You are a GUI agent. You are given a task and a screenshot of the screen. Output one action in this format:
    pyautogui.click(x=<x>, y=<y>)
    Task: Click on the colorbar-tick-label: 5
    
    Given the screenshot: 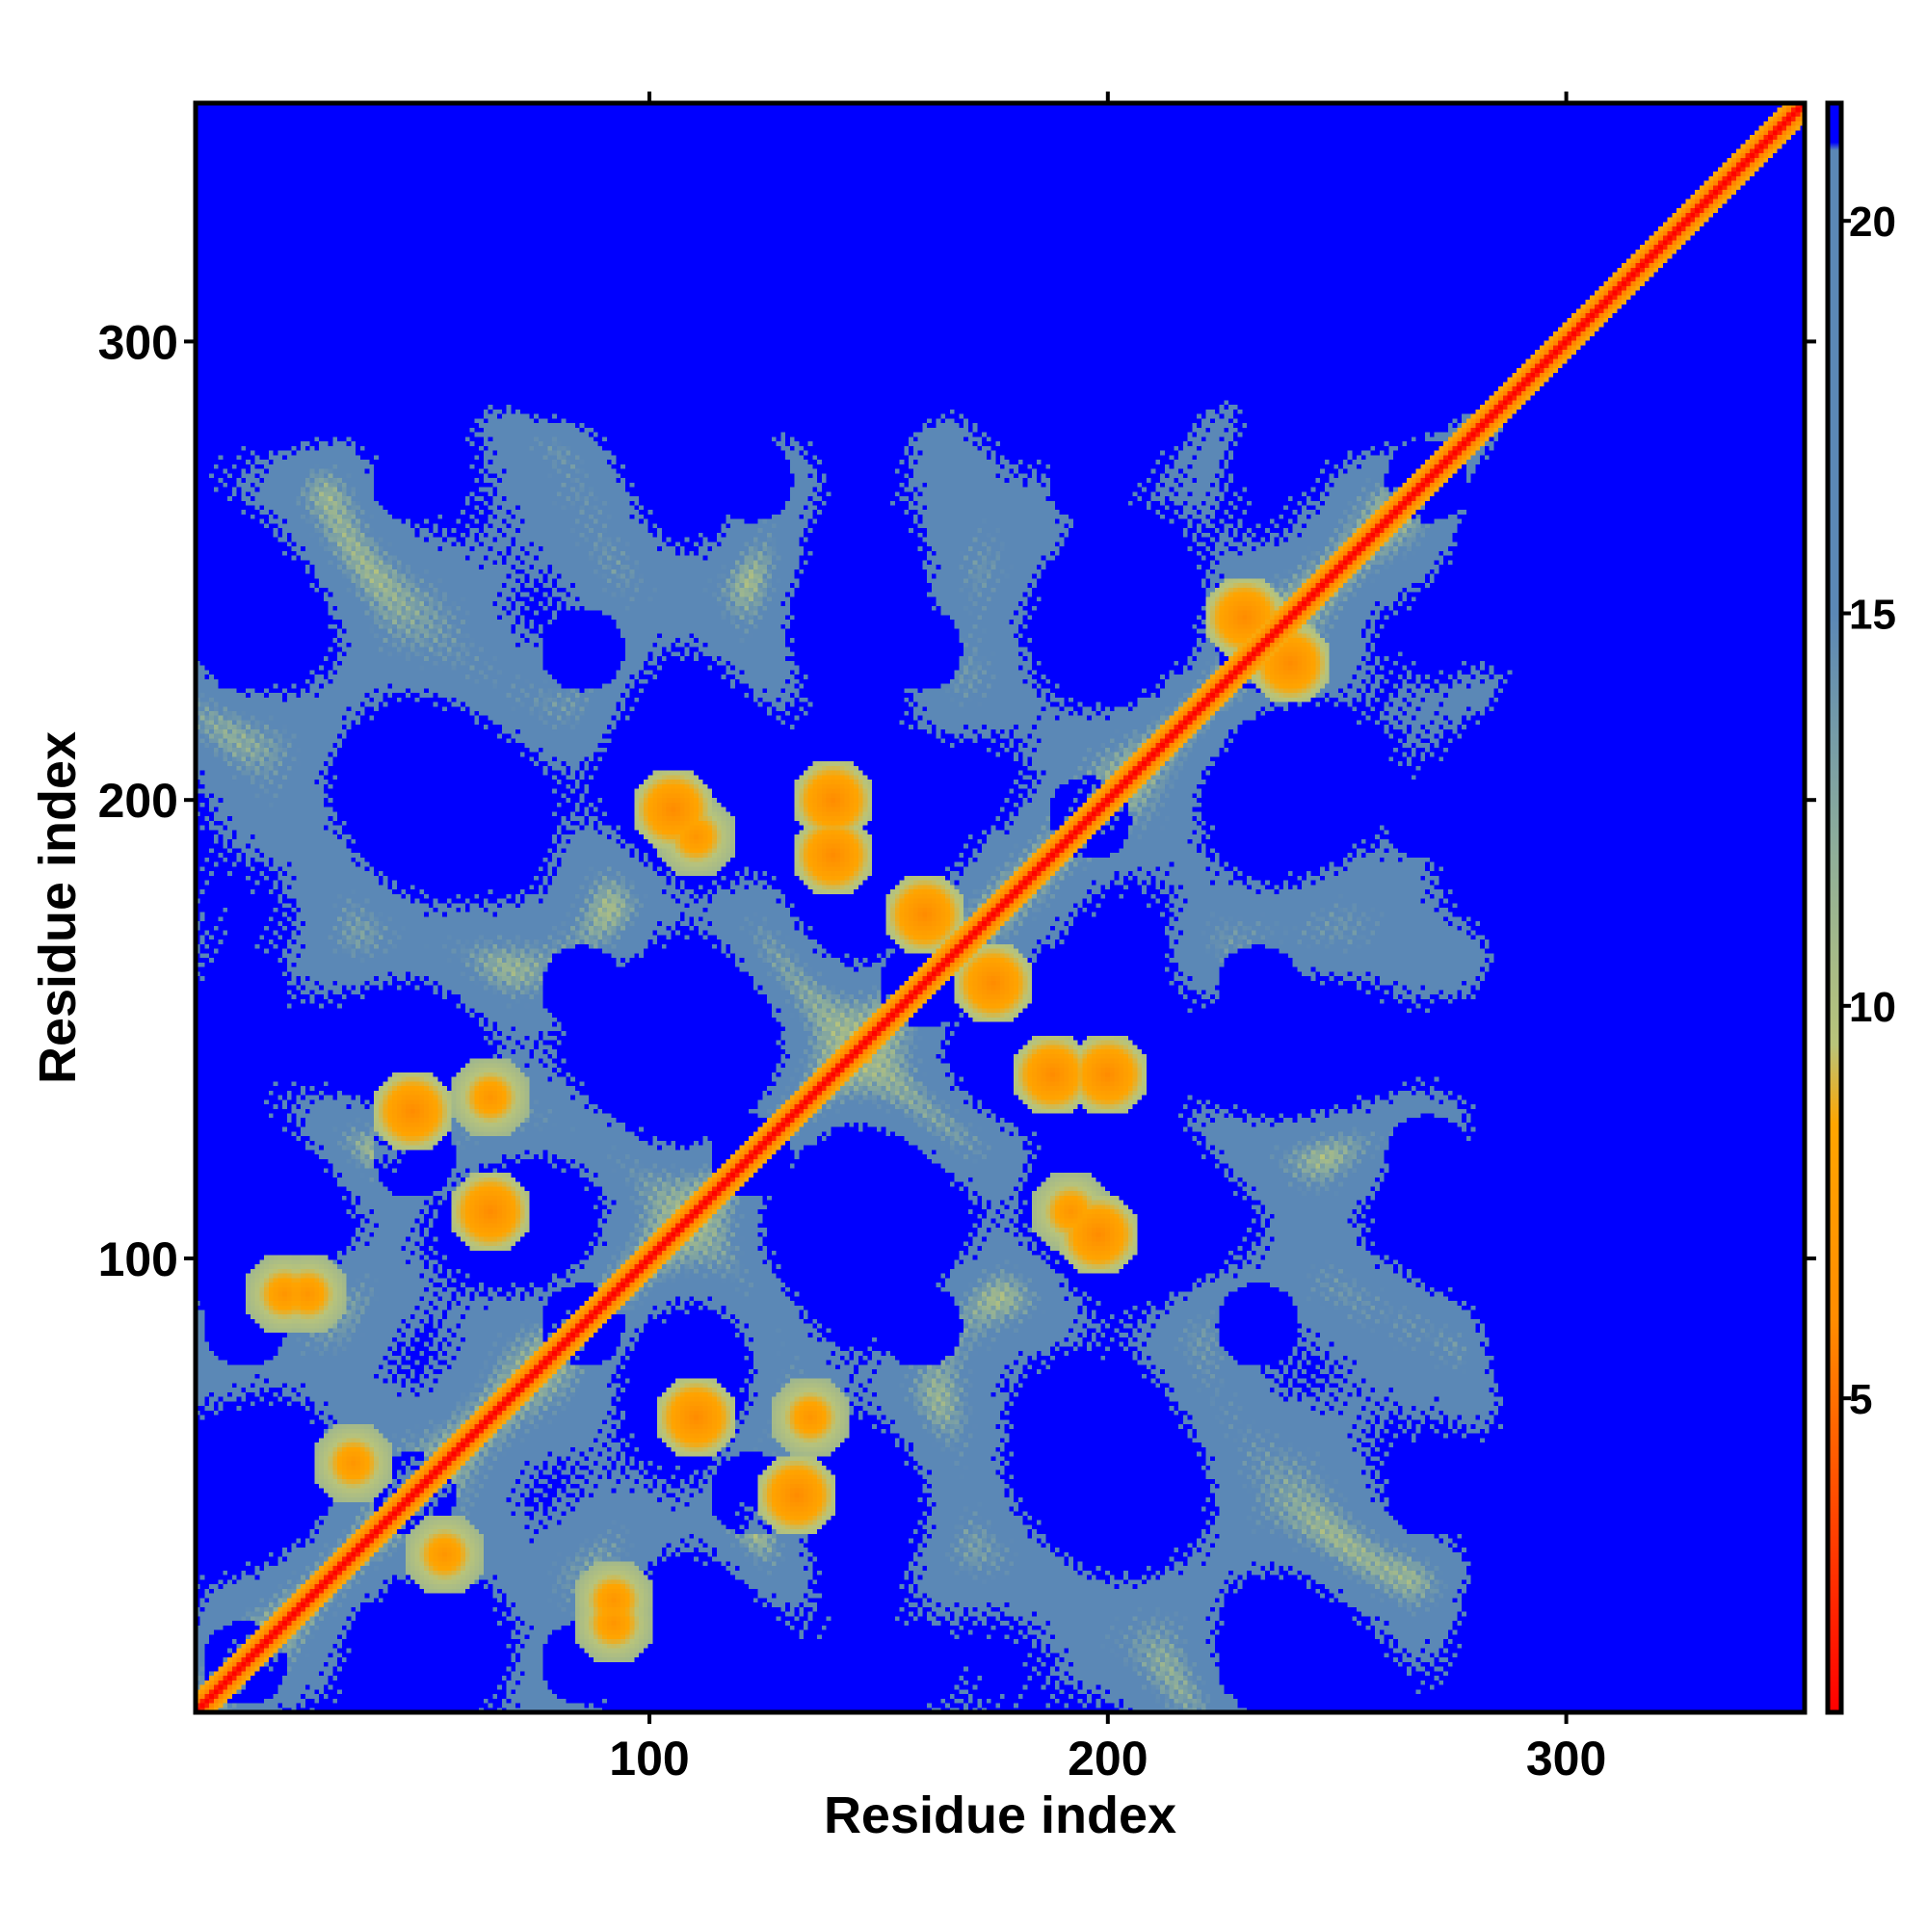 What is the action you would take?
    pyautogui.click(x=1861, y=1399)
    